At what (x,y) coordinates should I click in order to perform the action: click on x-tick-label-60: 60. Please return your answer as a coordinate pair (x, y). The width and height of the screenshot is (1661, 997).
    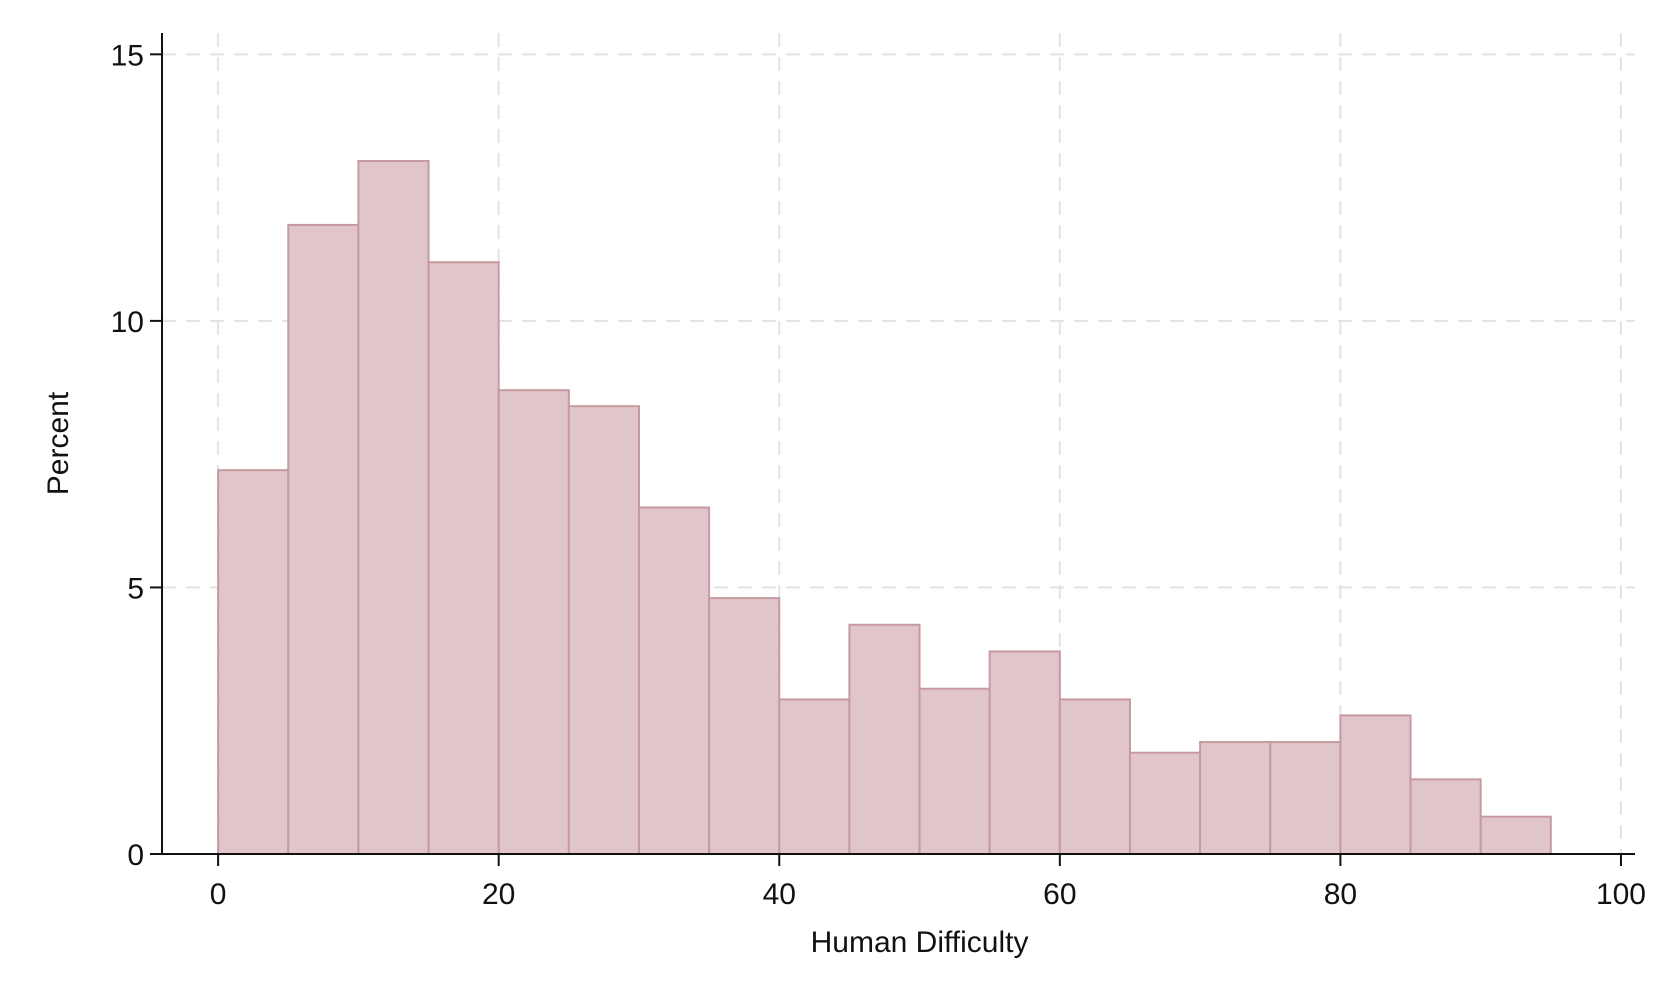
    Looking at the image, I should click on (1059, 894).